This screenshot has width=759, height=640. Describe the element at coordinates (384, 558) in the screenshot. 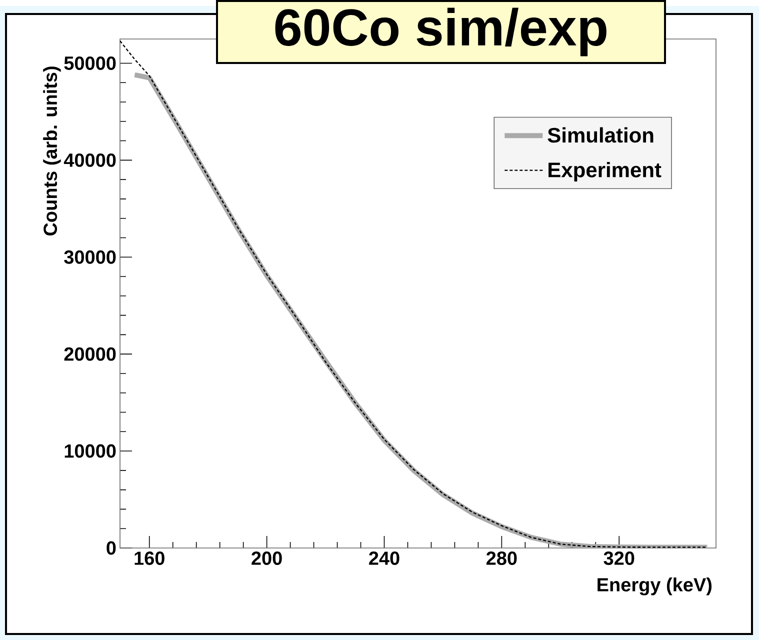

I see `x-tick-label: 240` at that location.